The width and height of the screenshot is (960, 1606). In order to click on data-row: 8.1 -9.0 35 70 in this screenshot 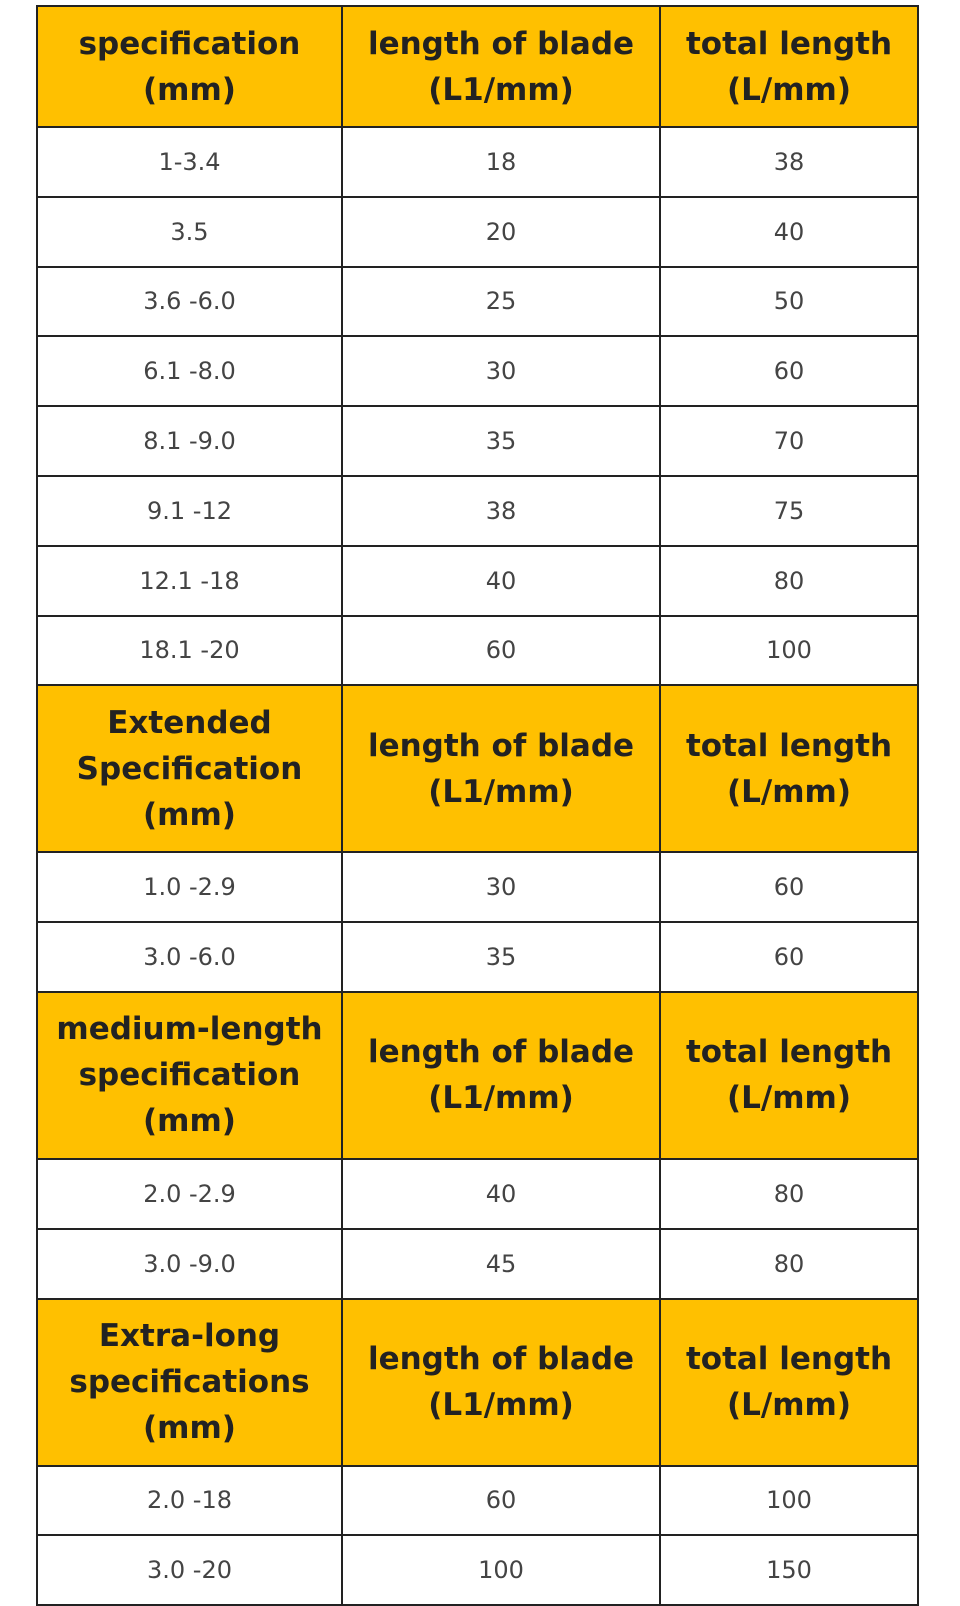, I will do `click(478, 442)`.